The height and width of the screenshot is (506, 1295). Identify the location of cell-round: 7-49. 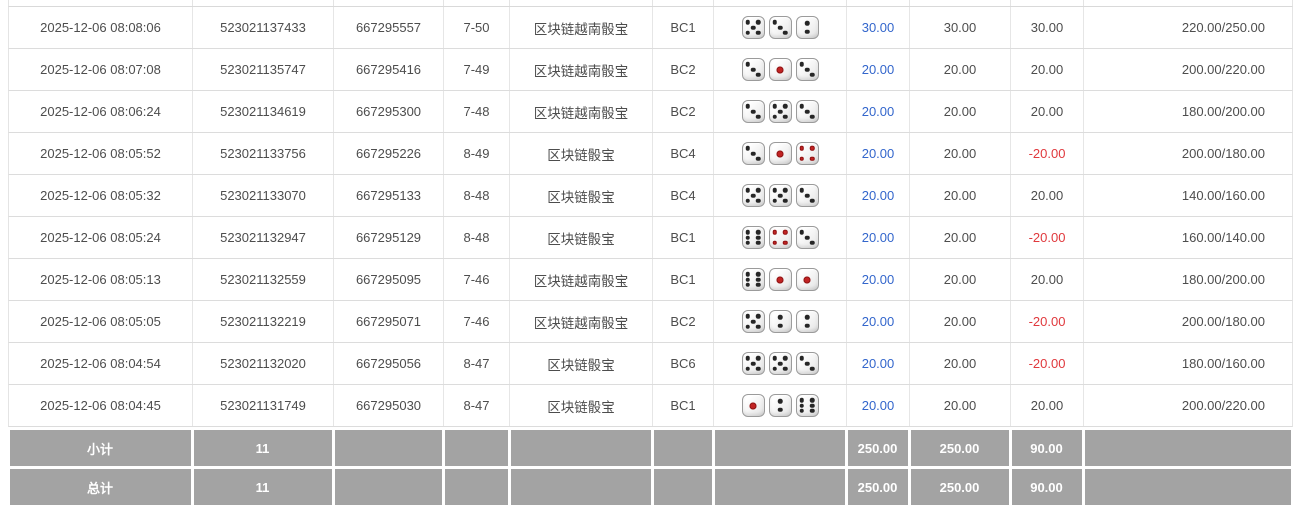
(477, 69).